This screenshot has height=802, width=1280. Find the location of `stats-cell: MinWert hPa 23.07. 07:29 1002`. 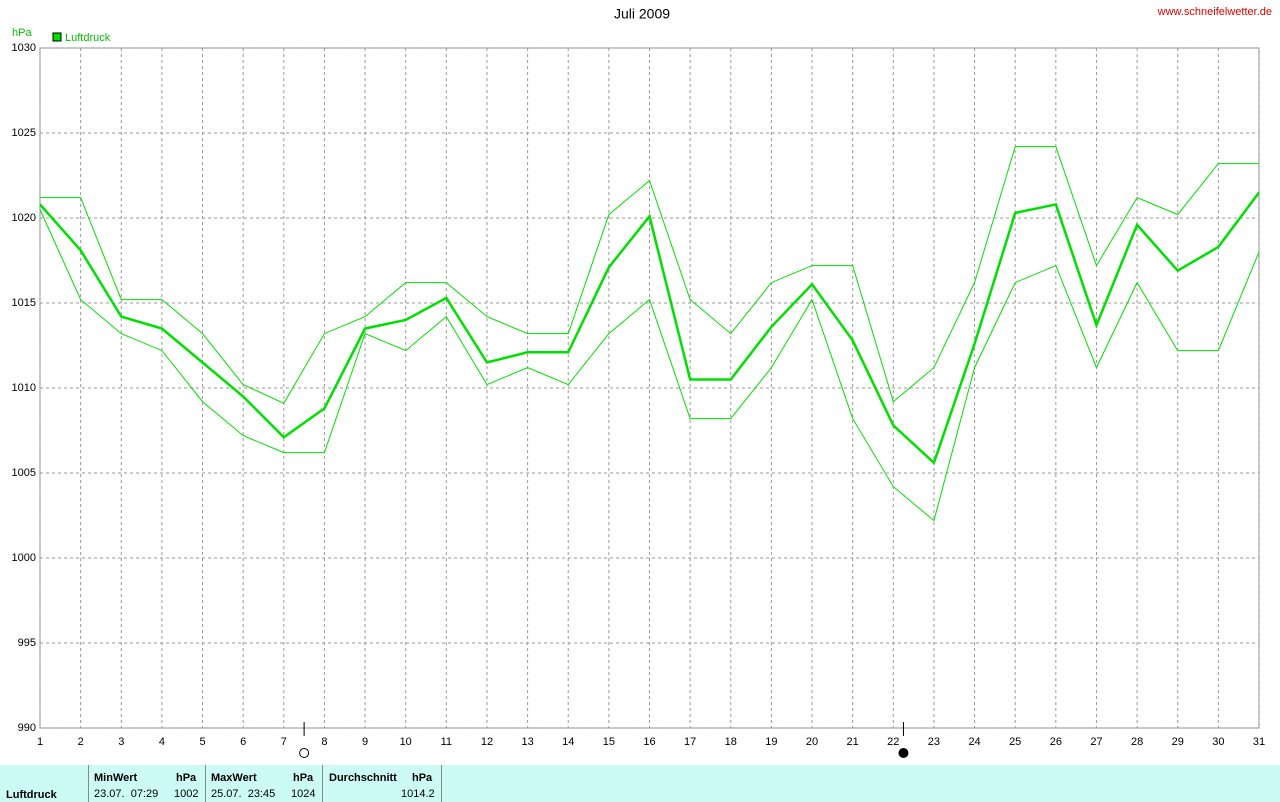

stats-cell: MinWert hPa 23.07. 07:29 1002 is located at coordinates (147, 783).